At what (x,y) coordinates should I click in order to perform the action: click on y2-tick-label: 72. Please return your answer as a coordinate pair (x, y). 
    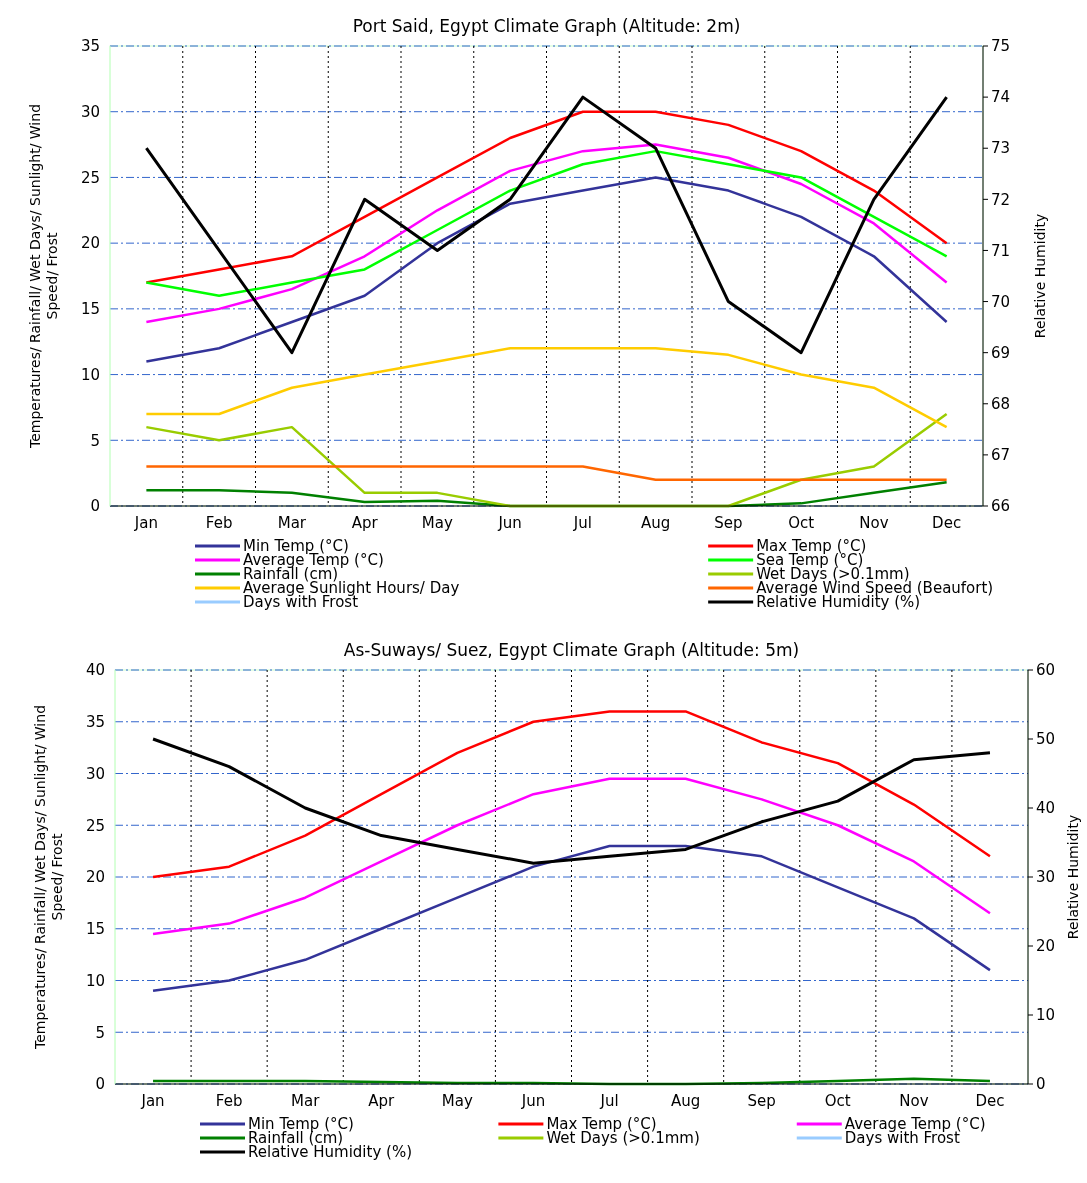
    Looking at the image, I should click on (1001, 199).